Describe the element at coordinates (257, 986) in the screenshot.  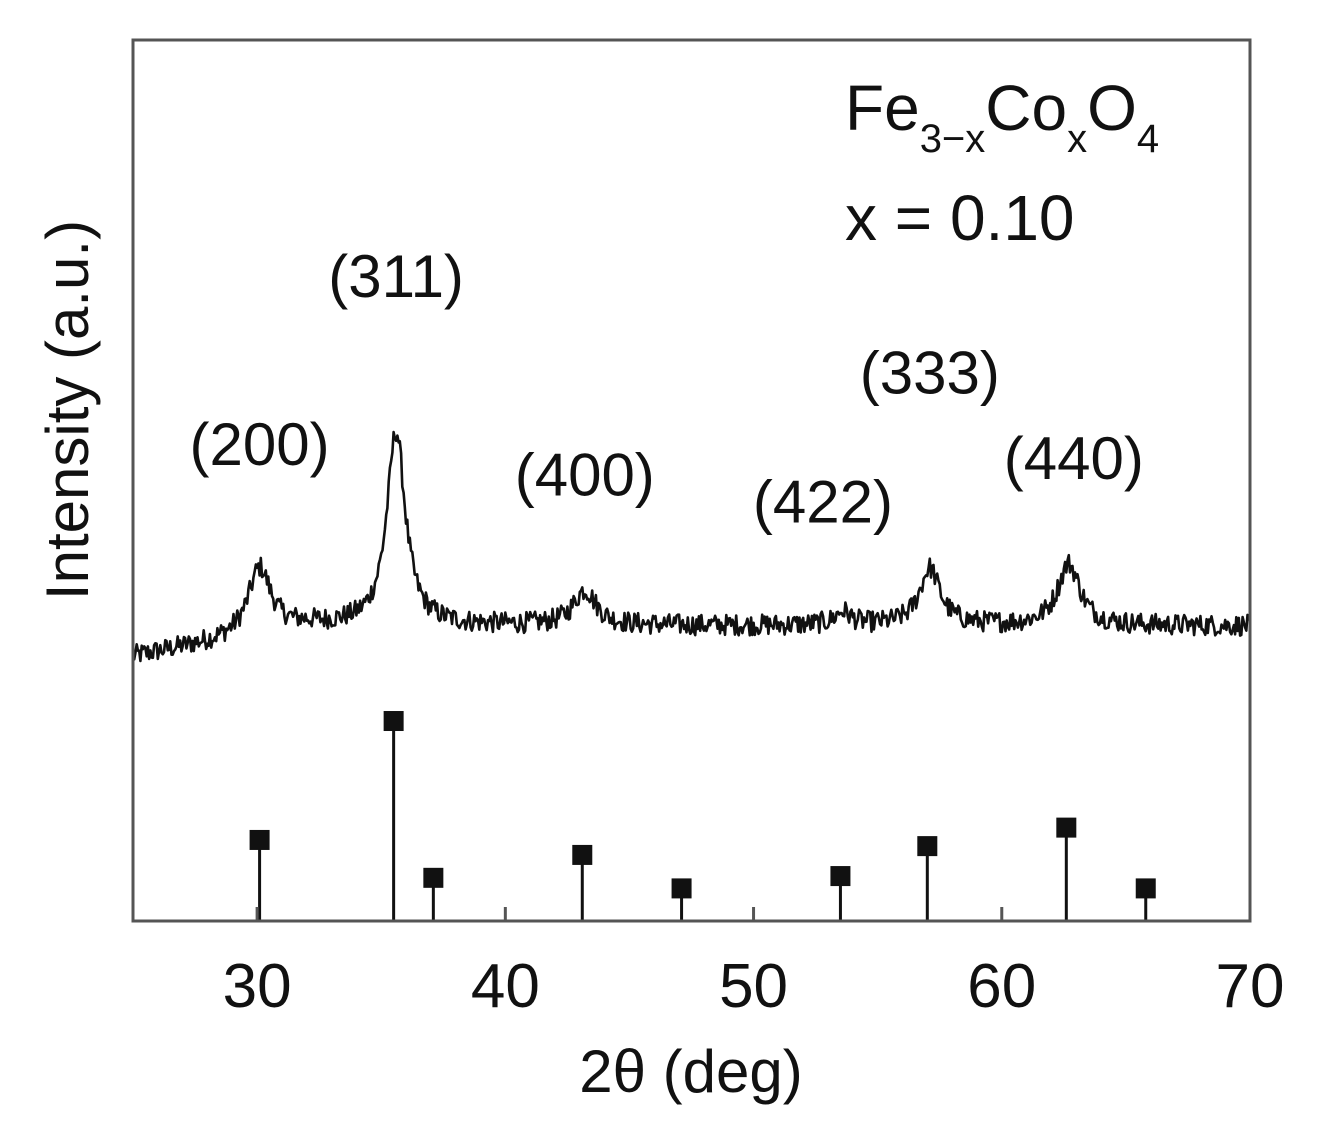
I see `x-tick-label: 30` at that location.